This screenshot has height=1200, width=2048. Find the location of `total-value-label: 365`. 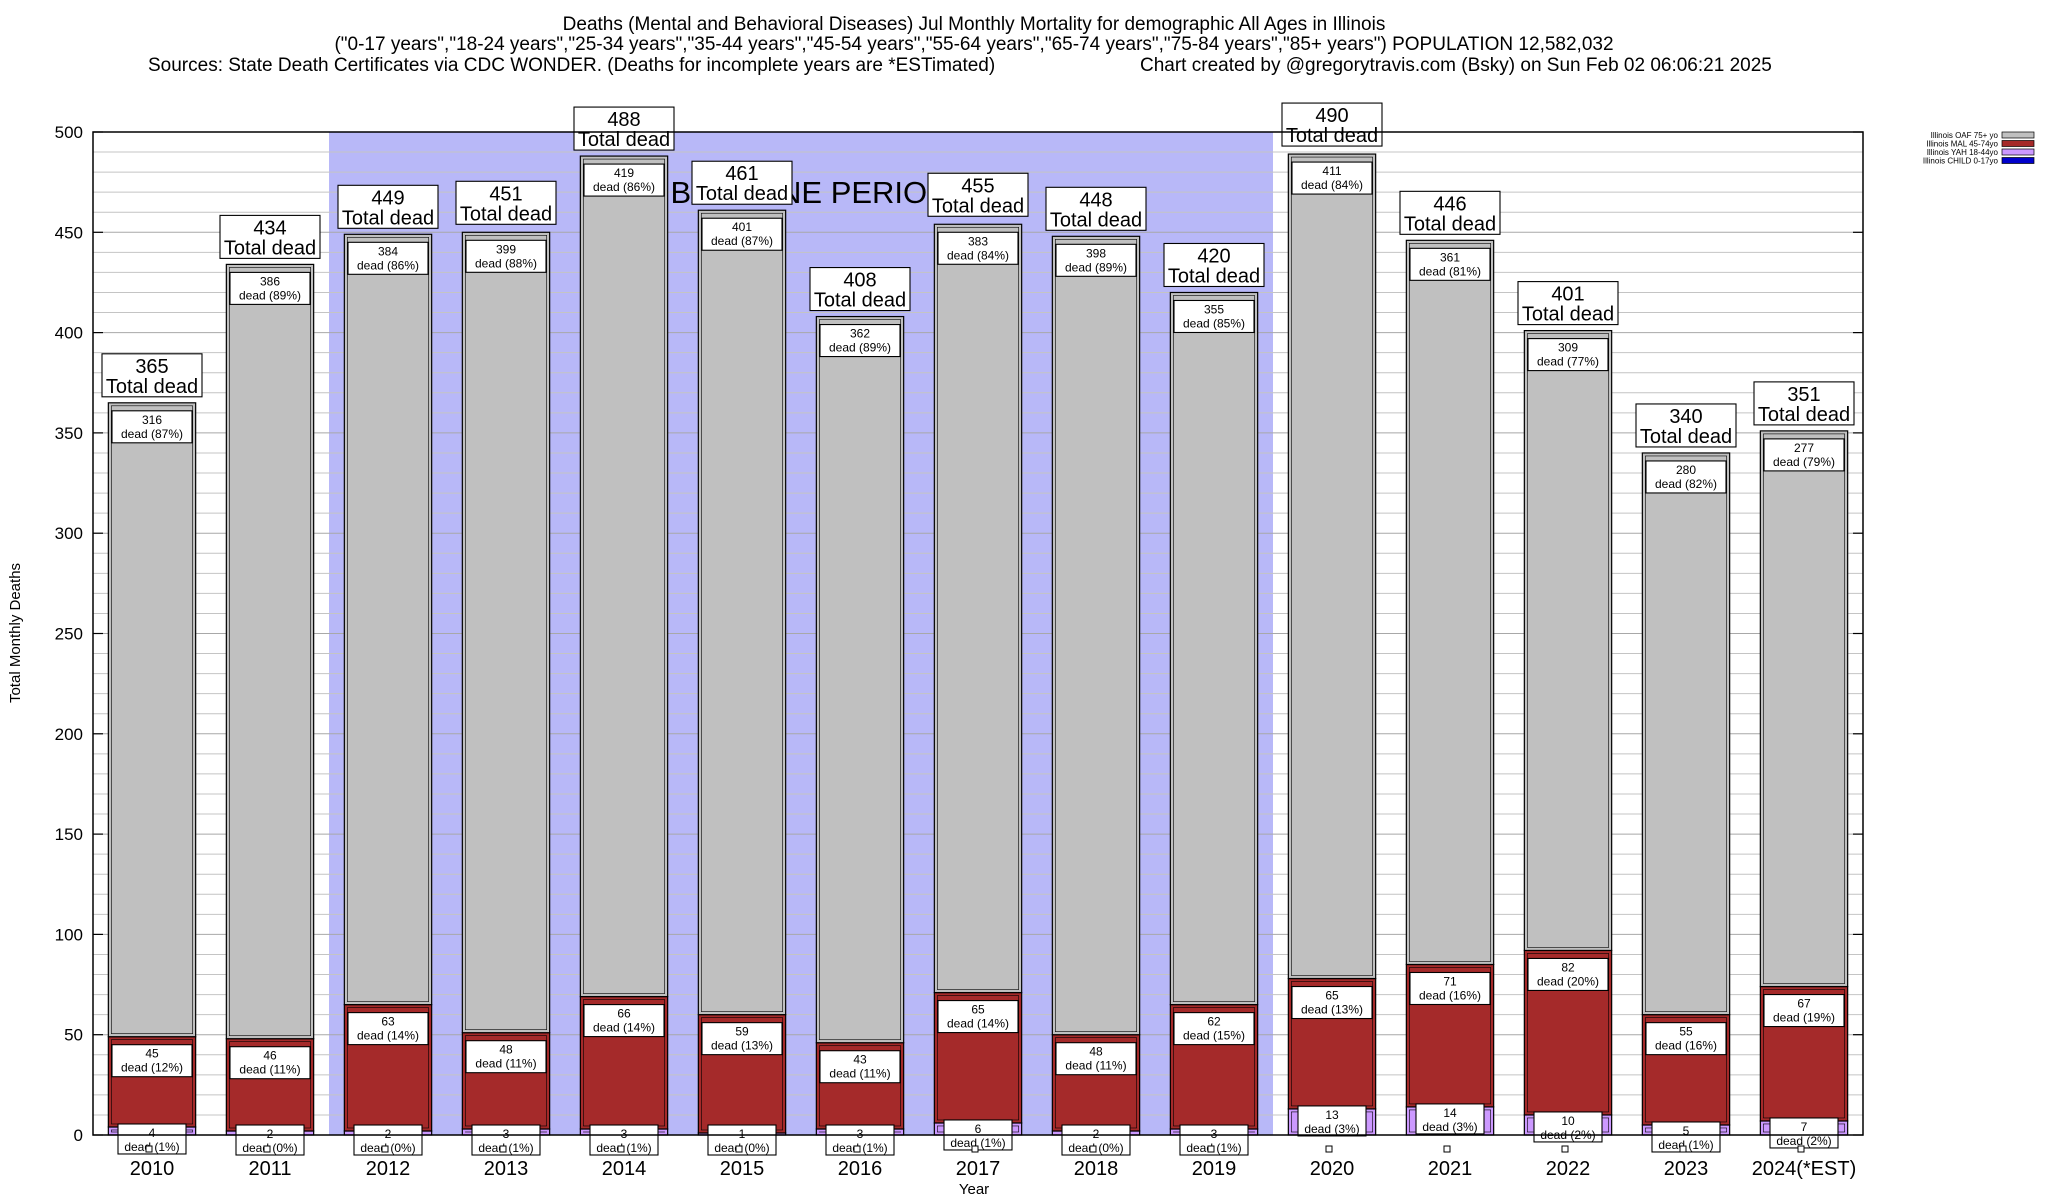

total-value-label: 365 is located at coordinates (151, 367).